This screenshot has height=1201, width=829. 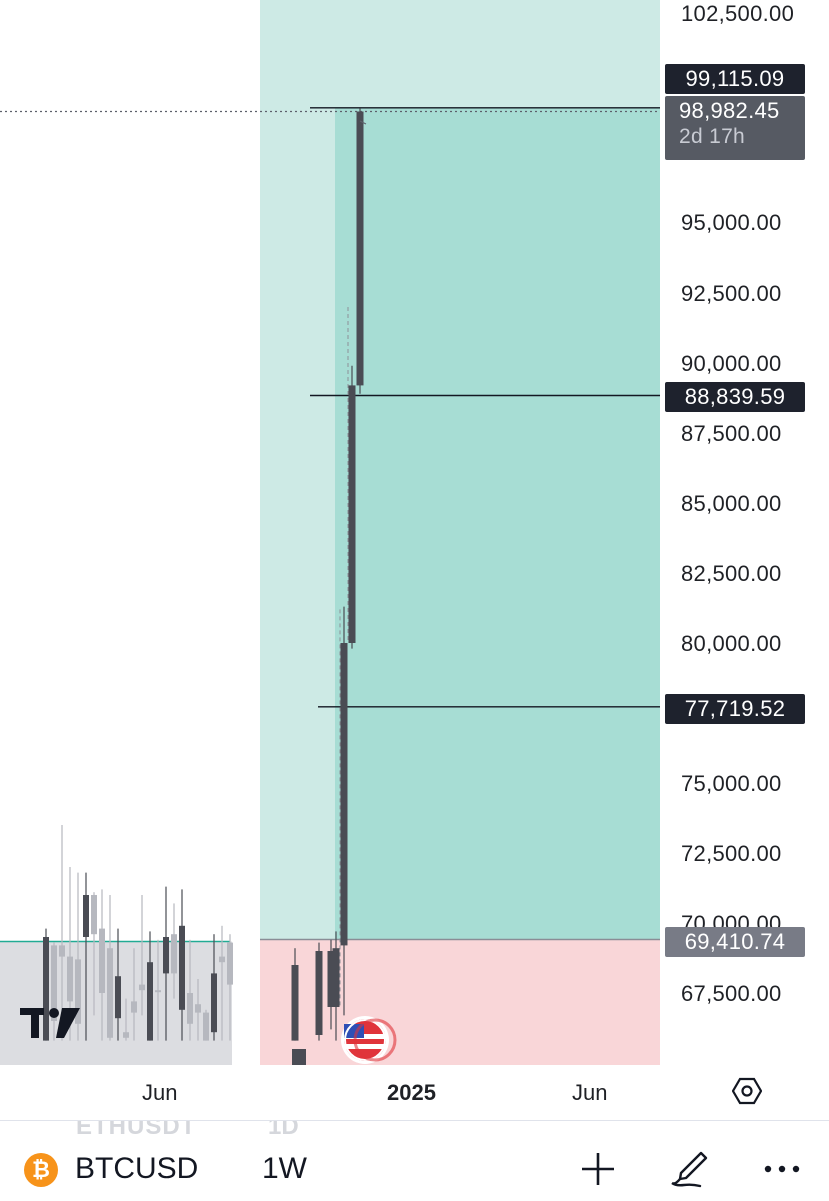 What do you see at coordinates (731, 573) in the screenshot?
I see `y-tick-label: 82,500.00` at bounding box center [731, 573].